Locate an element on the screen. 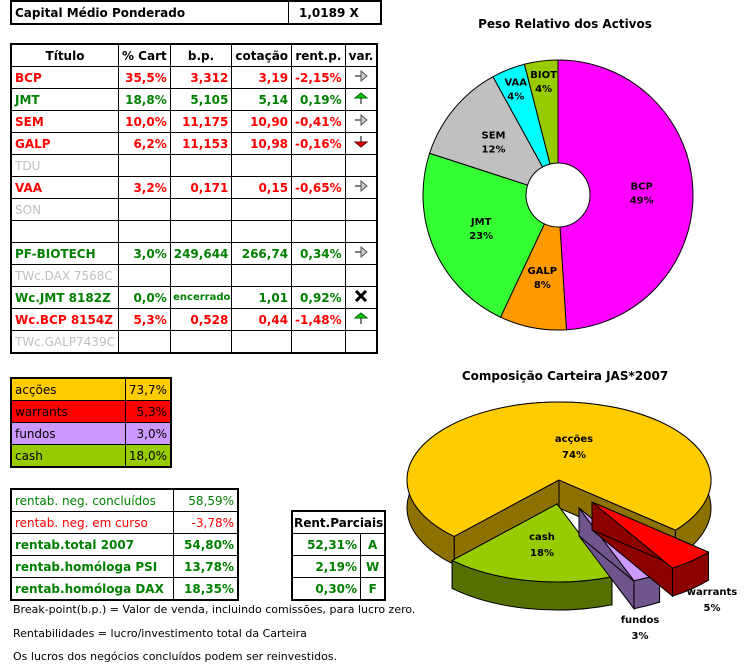 The height and width of the screenshot is (667, 749). parciais-code: F is located at coordinates (373, 589).